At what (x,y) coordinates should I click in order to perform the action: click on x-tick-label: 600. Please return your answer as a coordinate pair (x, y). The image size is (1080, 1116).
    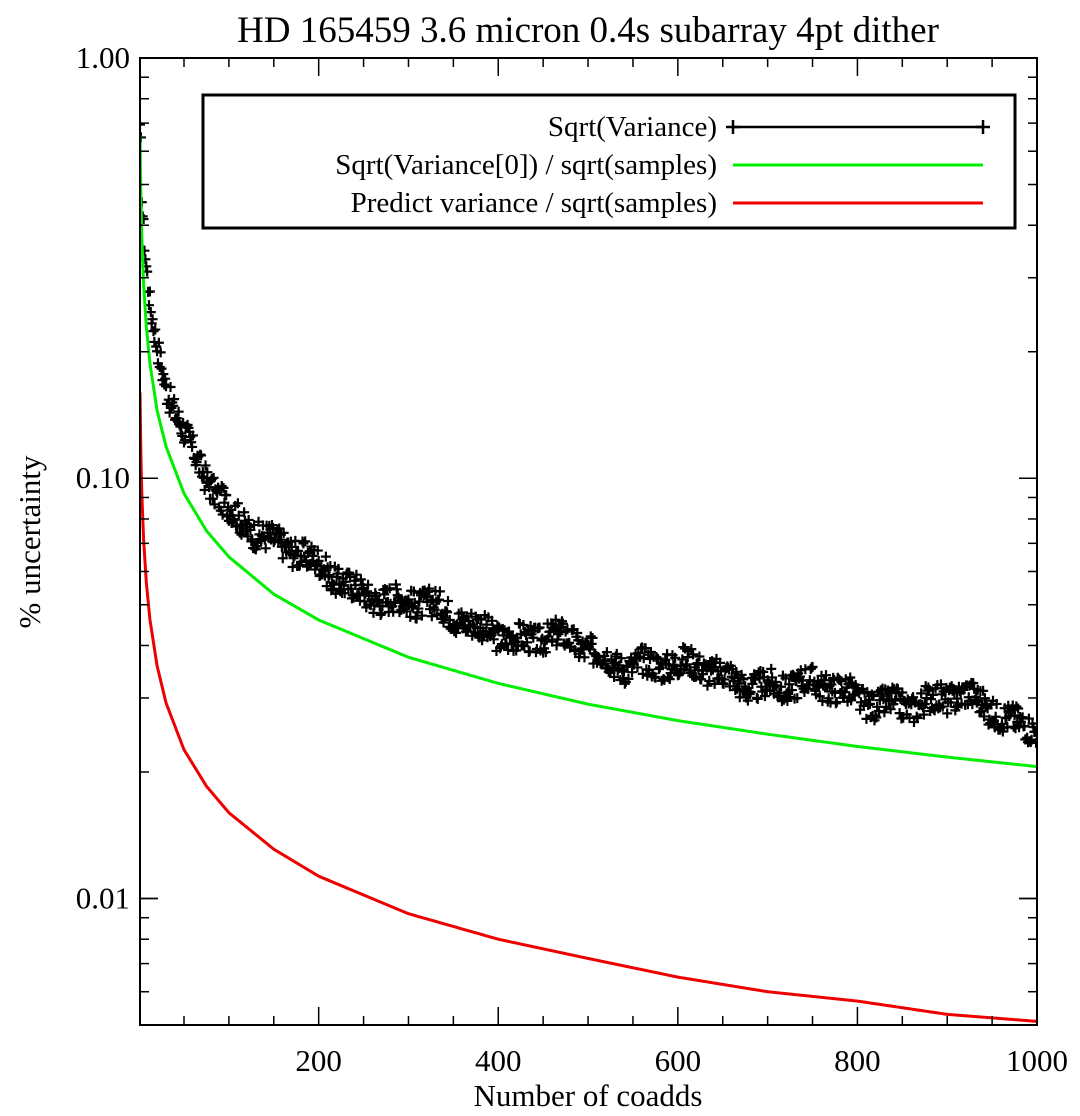
    Looking at the image, I should click on (678, 1060).